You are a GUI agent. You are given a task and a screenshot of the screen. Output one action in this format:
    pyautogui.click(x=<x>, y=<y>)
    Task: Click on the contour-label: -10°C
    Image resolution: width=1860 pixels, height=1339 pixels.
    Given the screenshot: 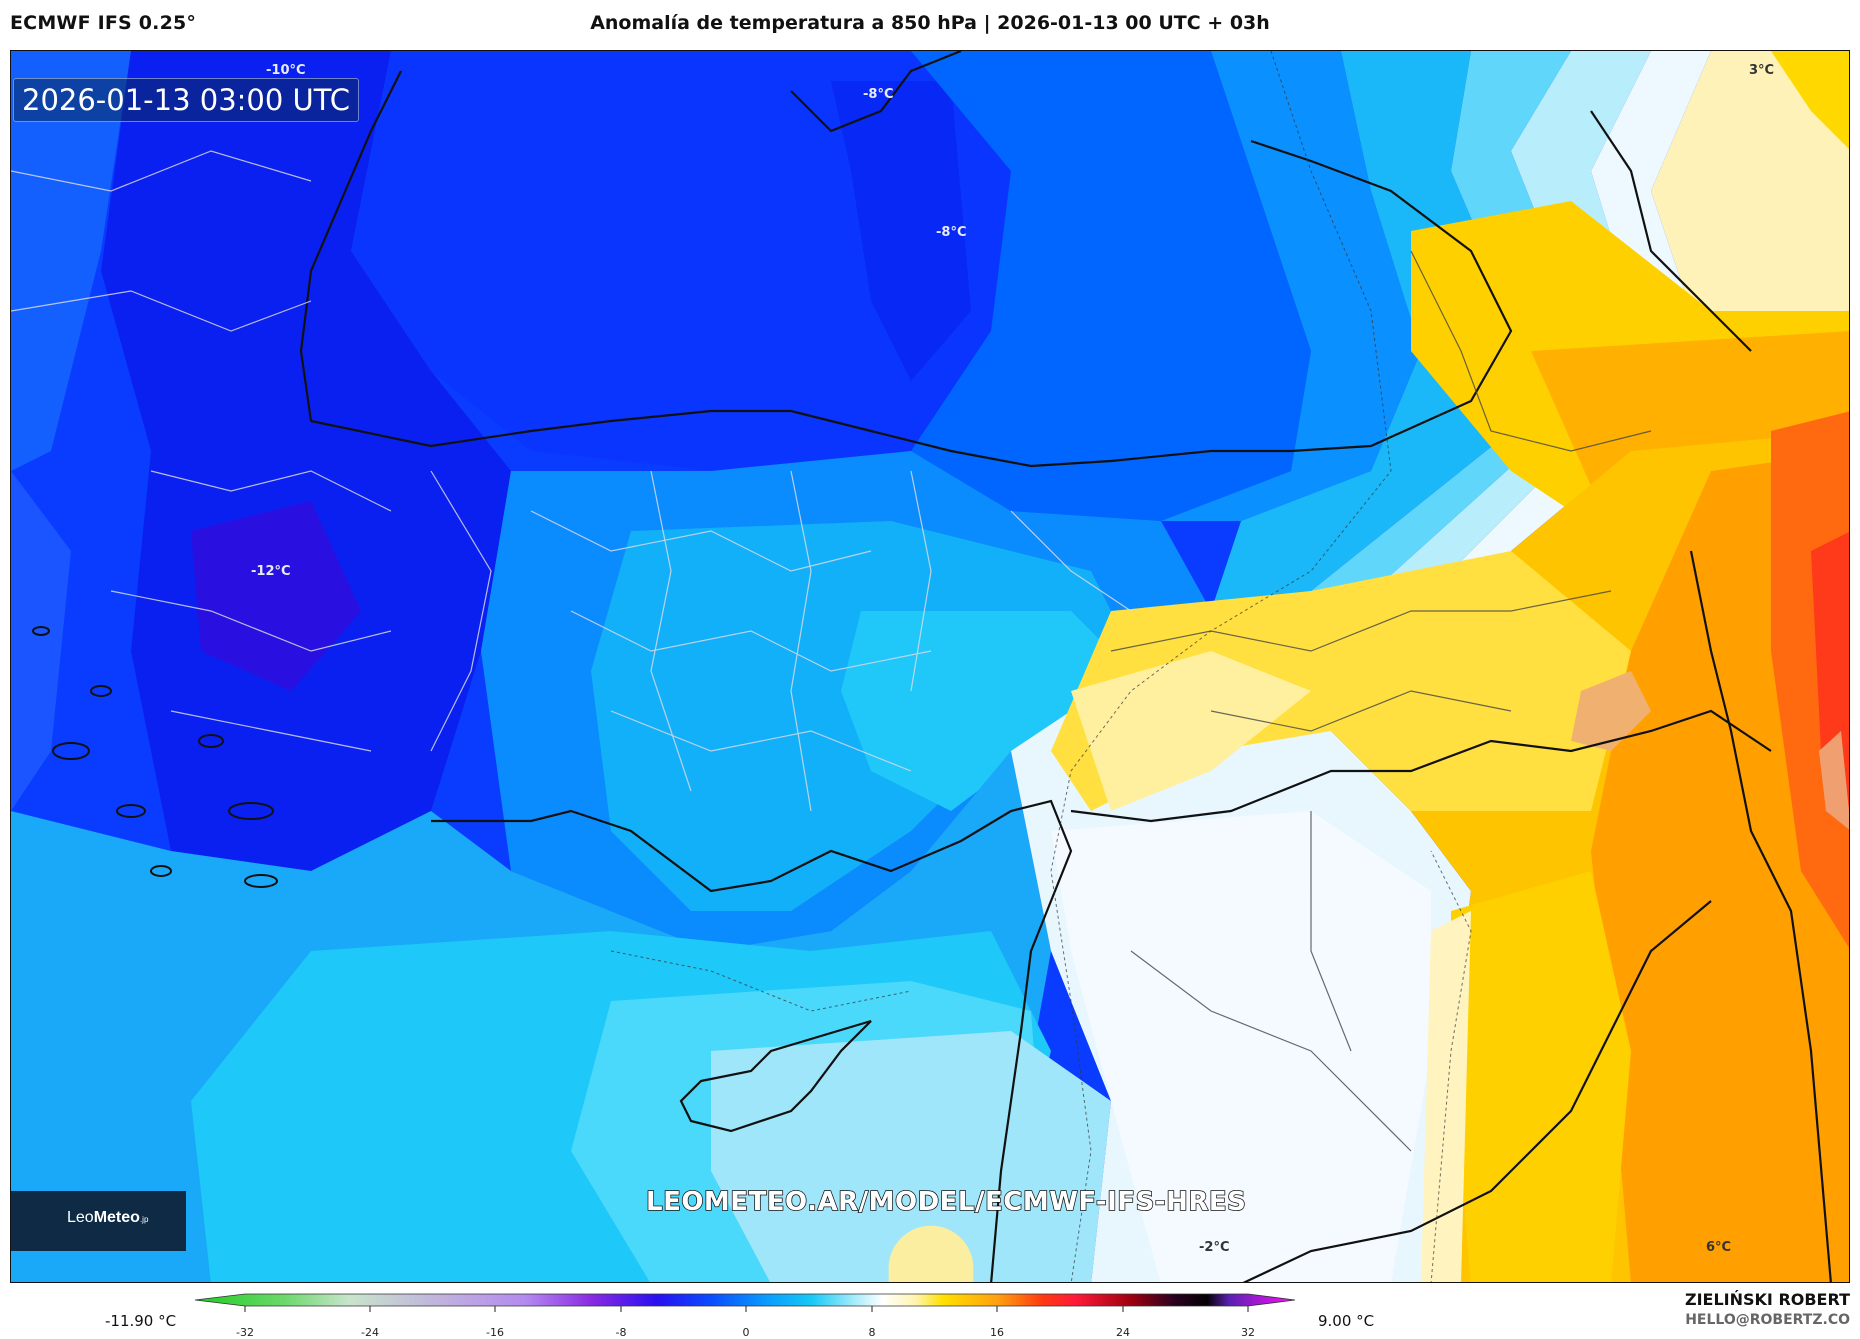 What is the action you would take?
    pyautogui.click(x=286, y=70)
    